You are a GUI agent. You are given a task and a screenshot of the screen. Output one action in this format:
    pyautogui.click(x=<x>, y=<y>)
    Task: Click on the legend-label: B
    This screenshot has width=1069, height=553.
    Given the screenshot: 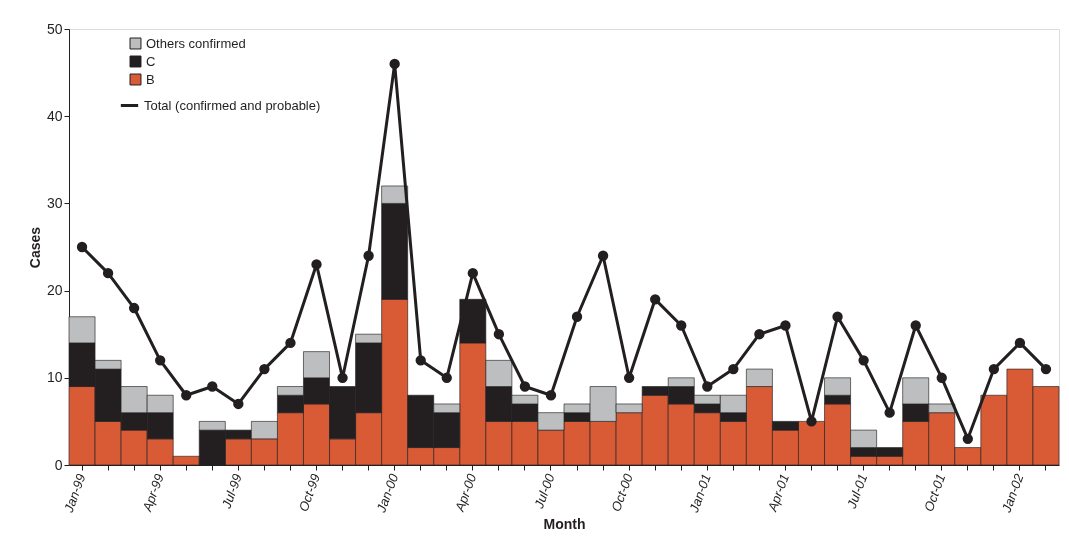 What is the action you would take?
    pyautogui.click(x=150, y=79)
    